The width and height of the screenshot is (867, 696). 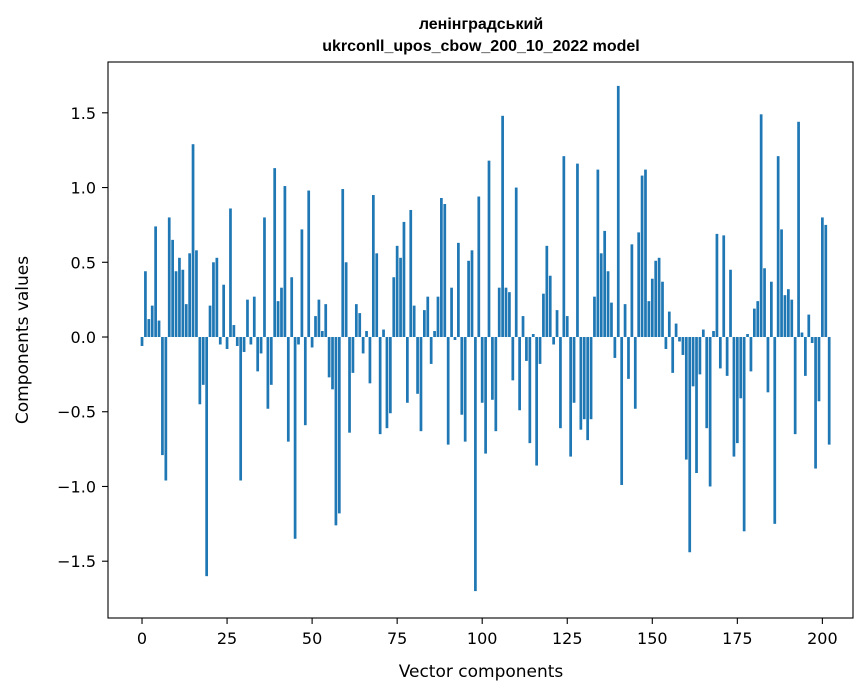 What do you see at coordinates (481, 672) in the screenshot?
I see `x-axis-label: Vector components` at bounding box center [481, 672].